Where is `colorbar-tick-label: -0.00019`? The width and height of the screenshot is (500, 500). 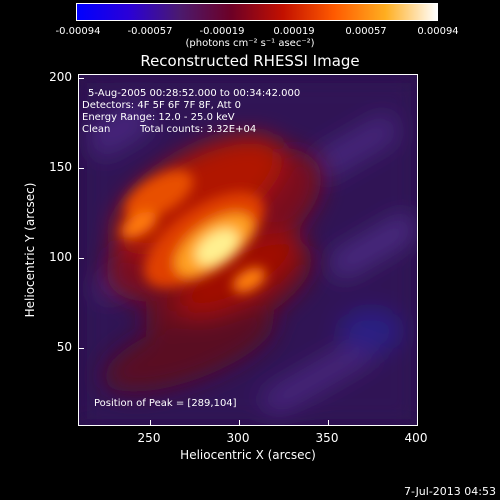 colorbar-tick-label: -0.00019 is located at coordinates (222, 31).